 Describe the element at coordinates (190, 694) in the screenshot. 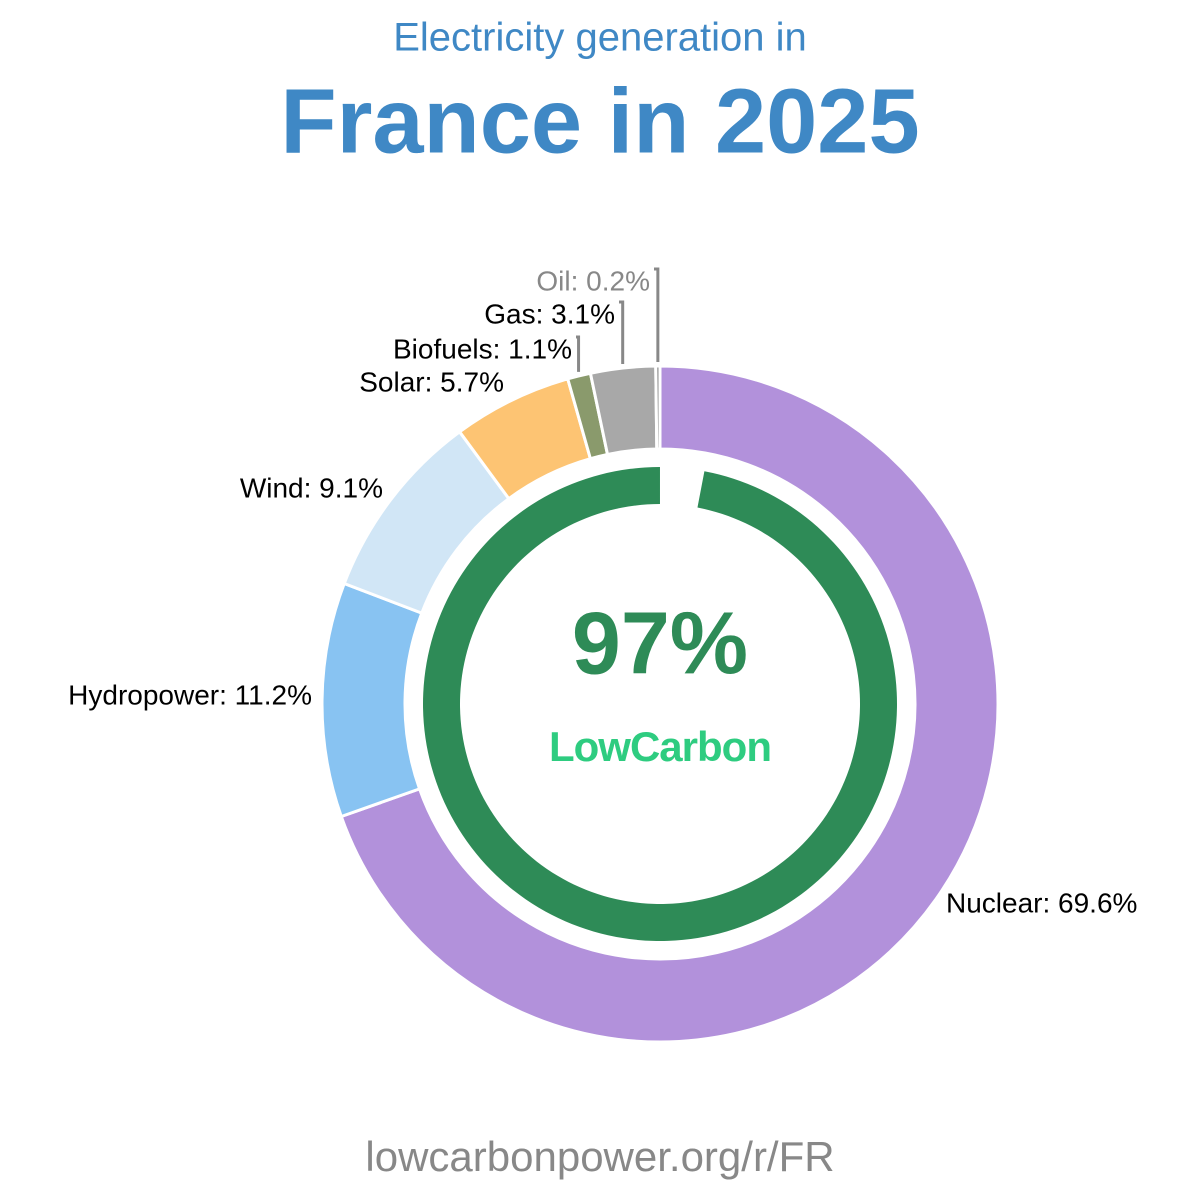

I see `slice-label: Hydropower: 11.2%` at that location.